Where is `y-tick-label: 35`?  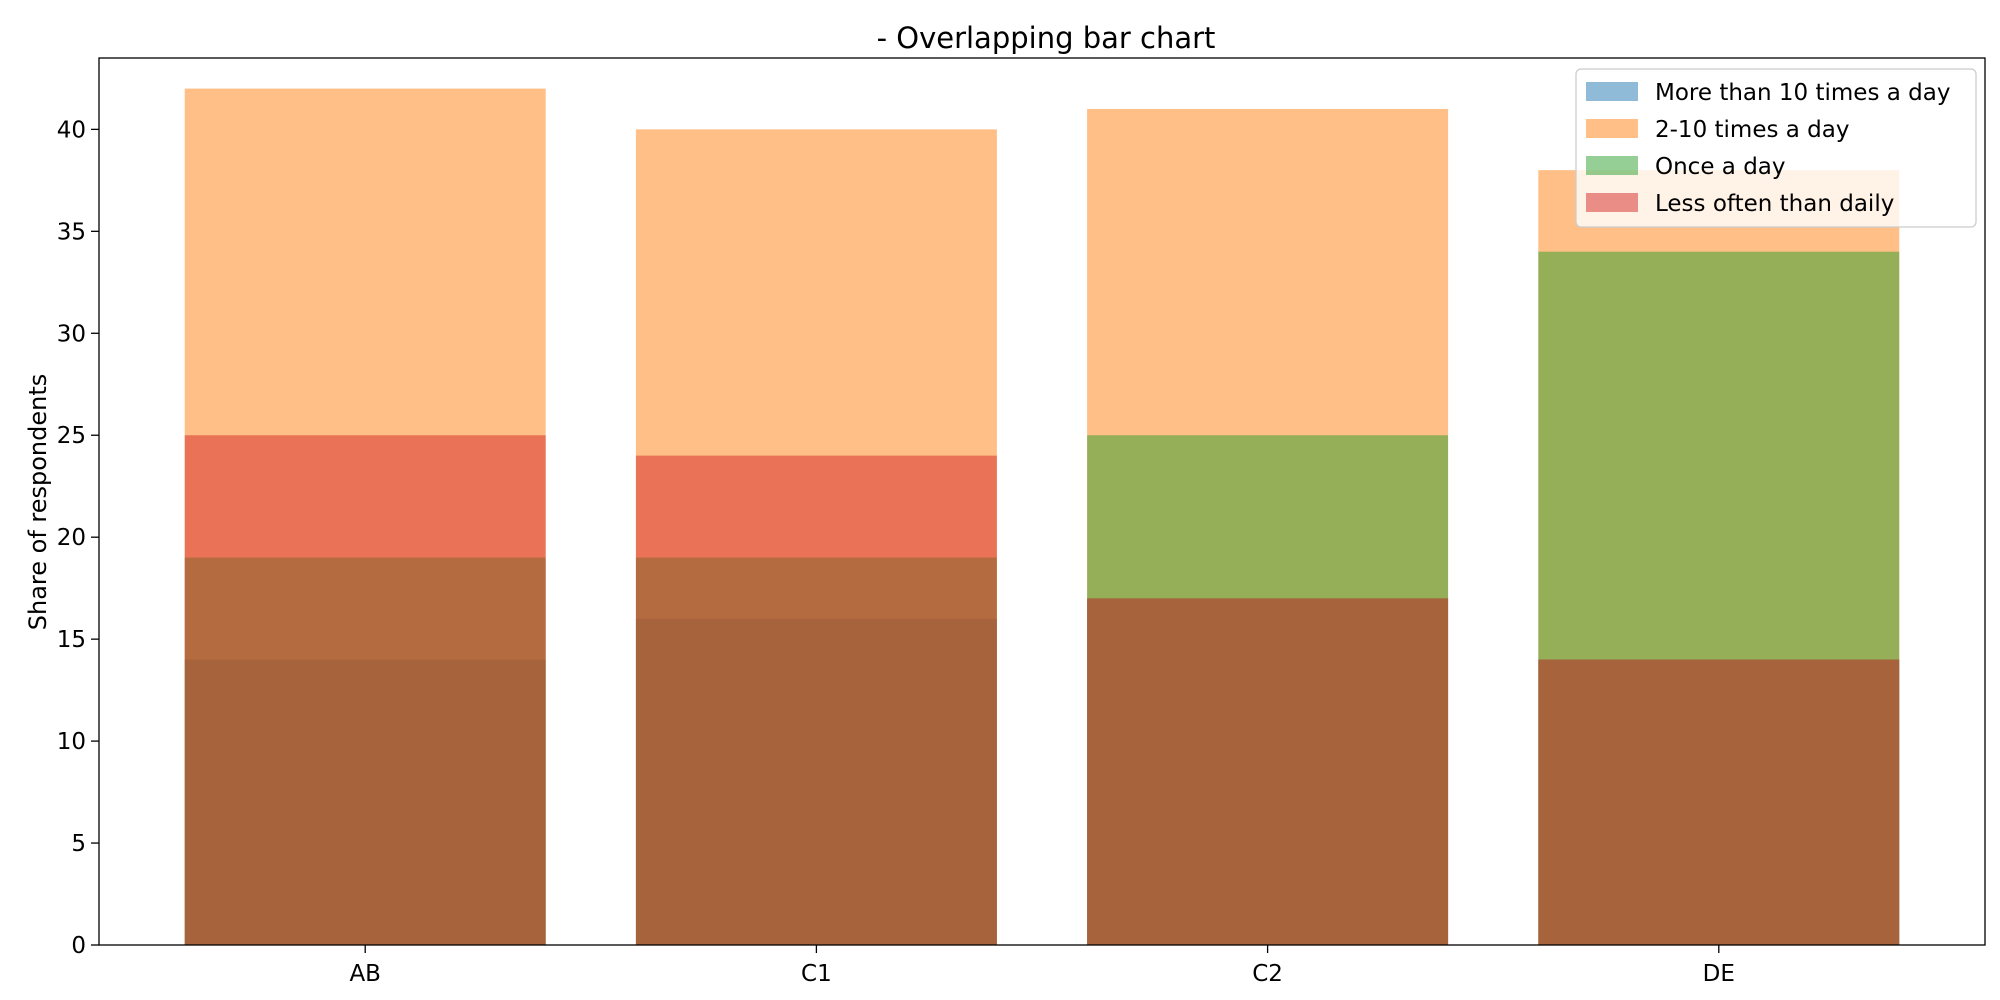 y-tick-label: 35 is located at coordinates (71, 232).